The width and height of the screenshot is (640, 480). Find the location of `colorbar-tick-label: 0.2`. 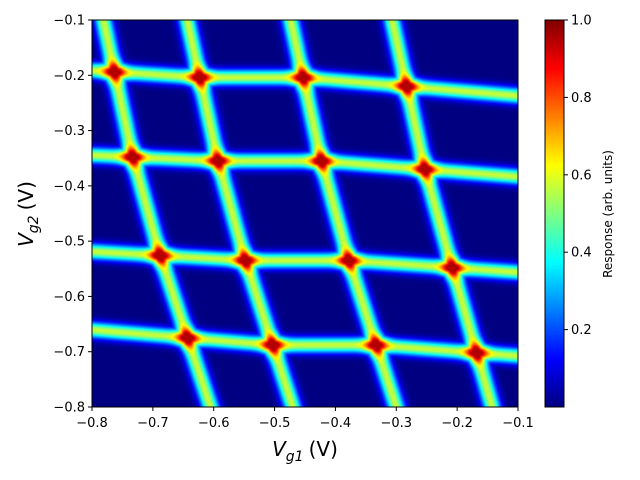

colorbar-tick-label: 0.2 is located at coordinates (581, 330).